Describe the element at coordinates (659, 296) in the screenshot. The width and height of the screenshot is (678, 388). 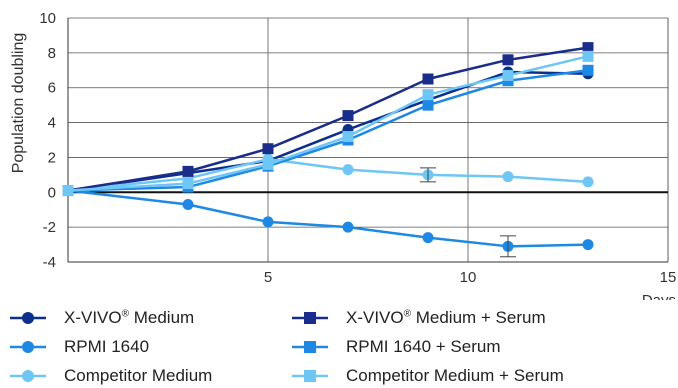
I see `x-axis-label: Days` at that location.